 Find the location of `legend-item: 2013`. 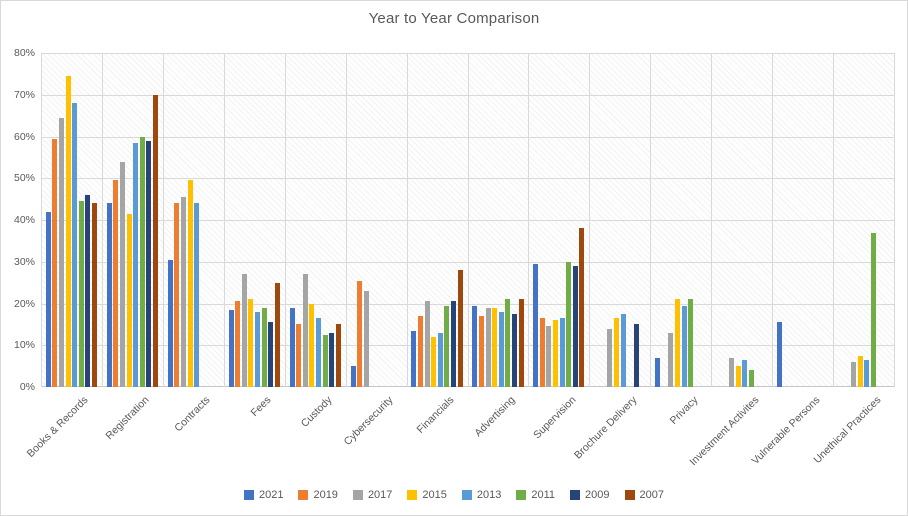

legend-item: 2013 is located at coordinates (481, 495).